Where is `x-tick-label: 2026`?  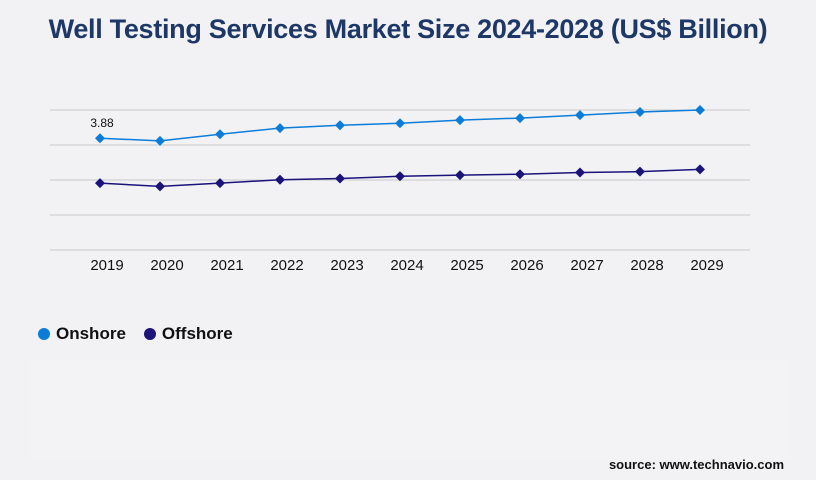 x-tick-label: 2026 is located at coordinates (526, 265).